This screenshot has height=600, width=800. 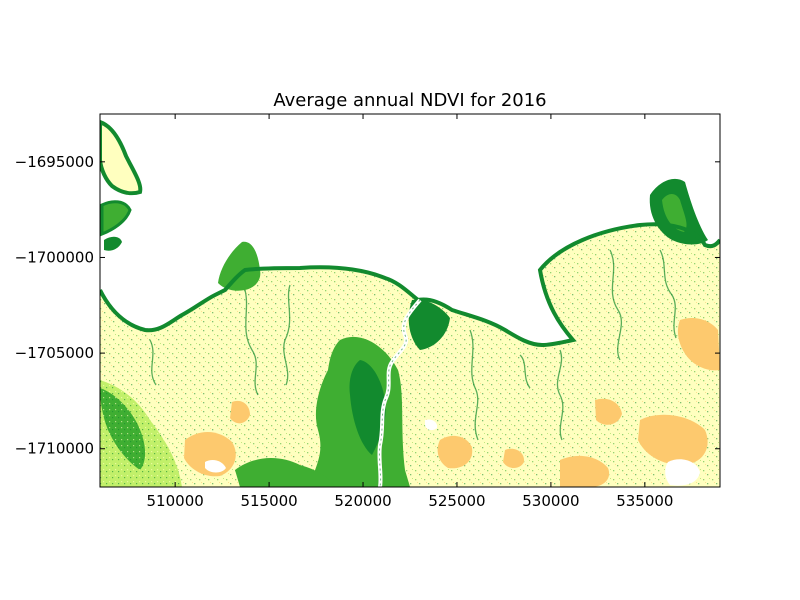 What do you see at coordinates (268, 501) in the screenshot?
I see `x-tick-label: 515000` at bounding box center [268, 501].